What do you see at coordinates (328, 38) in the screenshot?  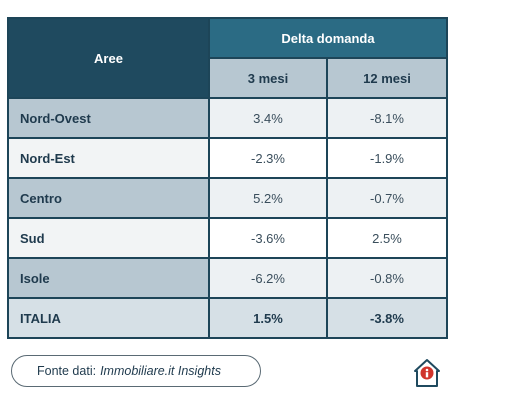 I see `header-delta-domanda: Delta domanda` at bounding box center [328, 38].